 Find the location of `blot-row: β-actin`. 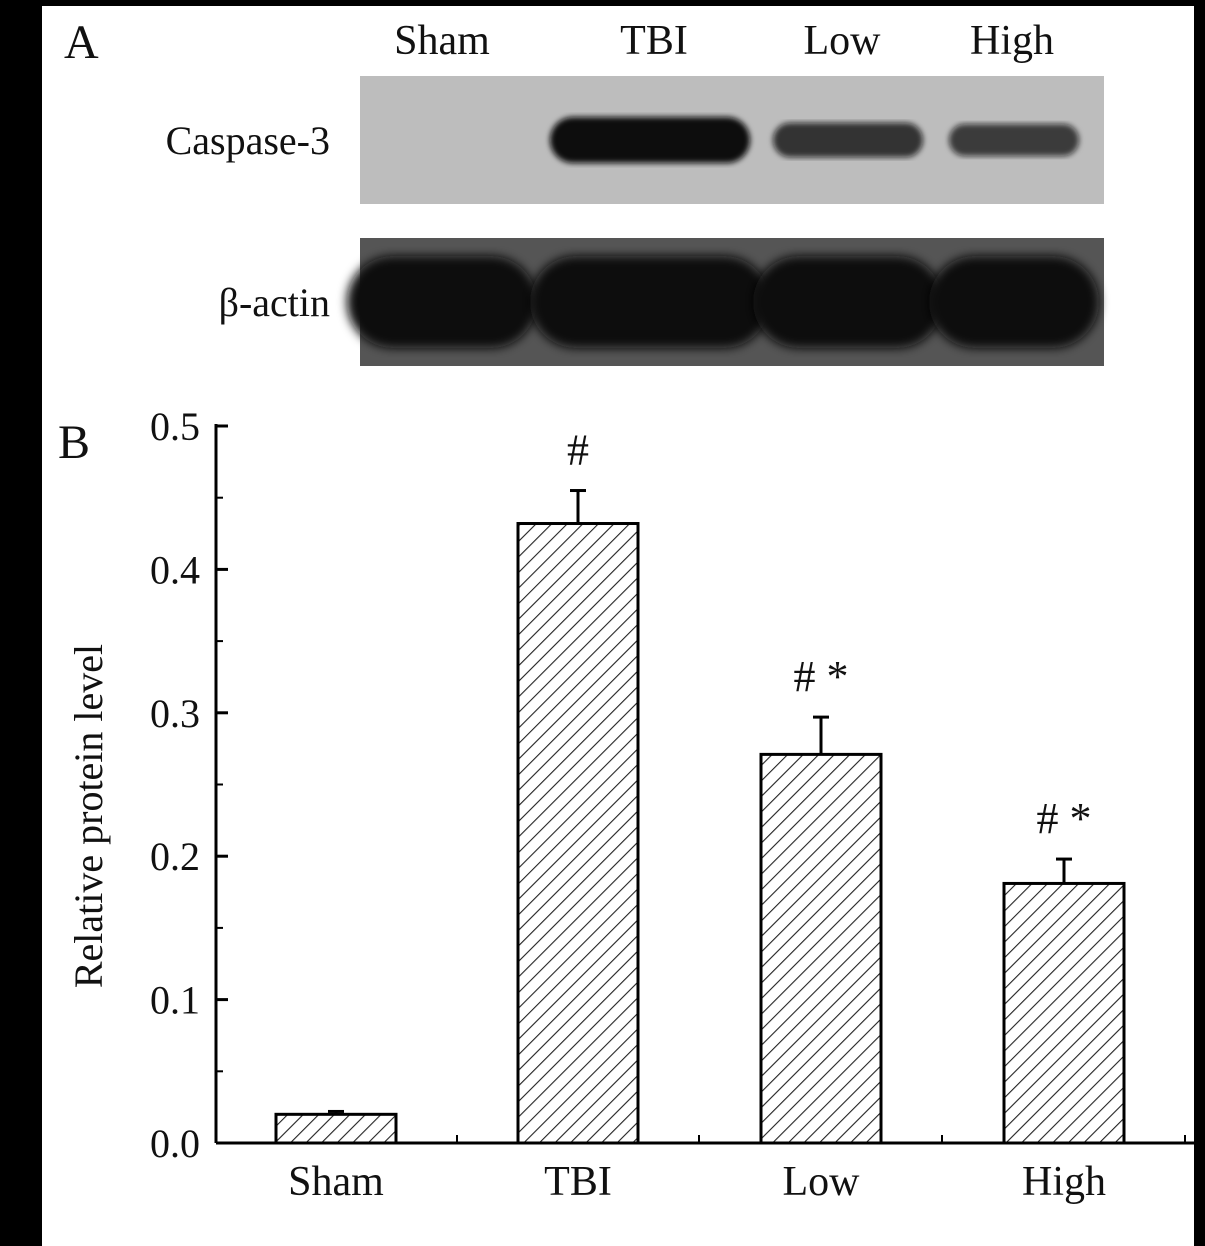

blot-row: β-actin is located at coordinates (661, 302).